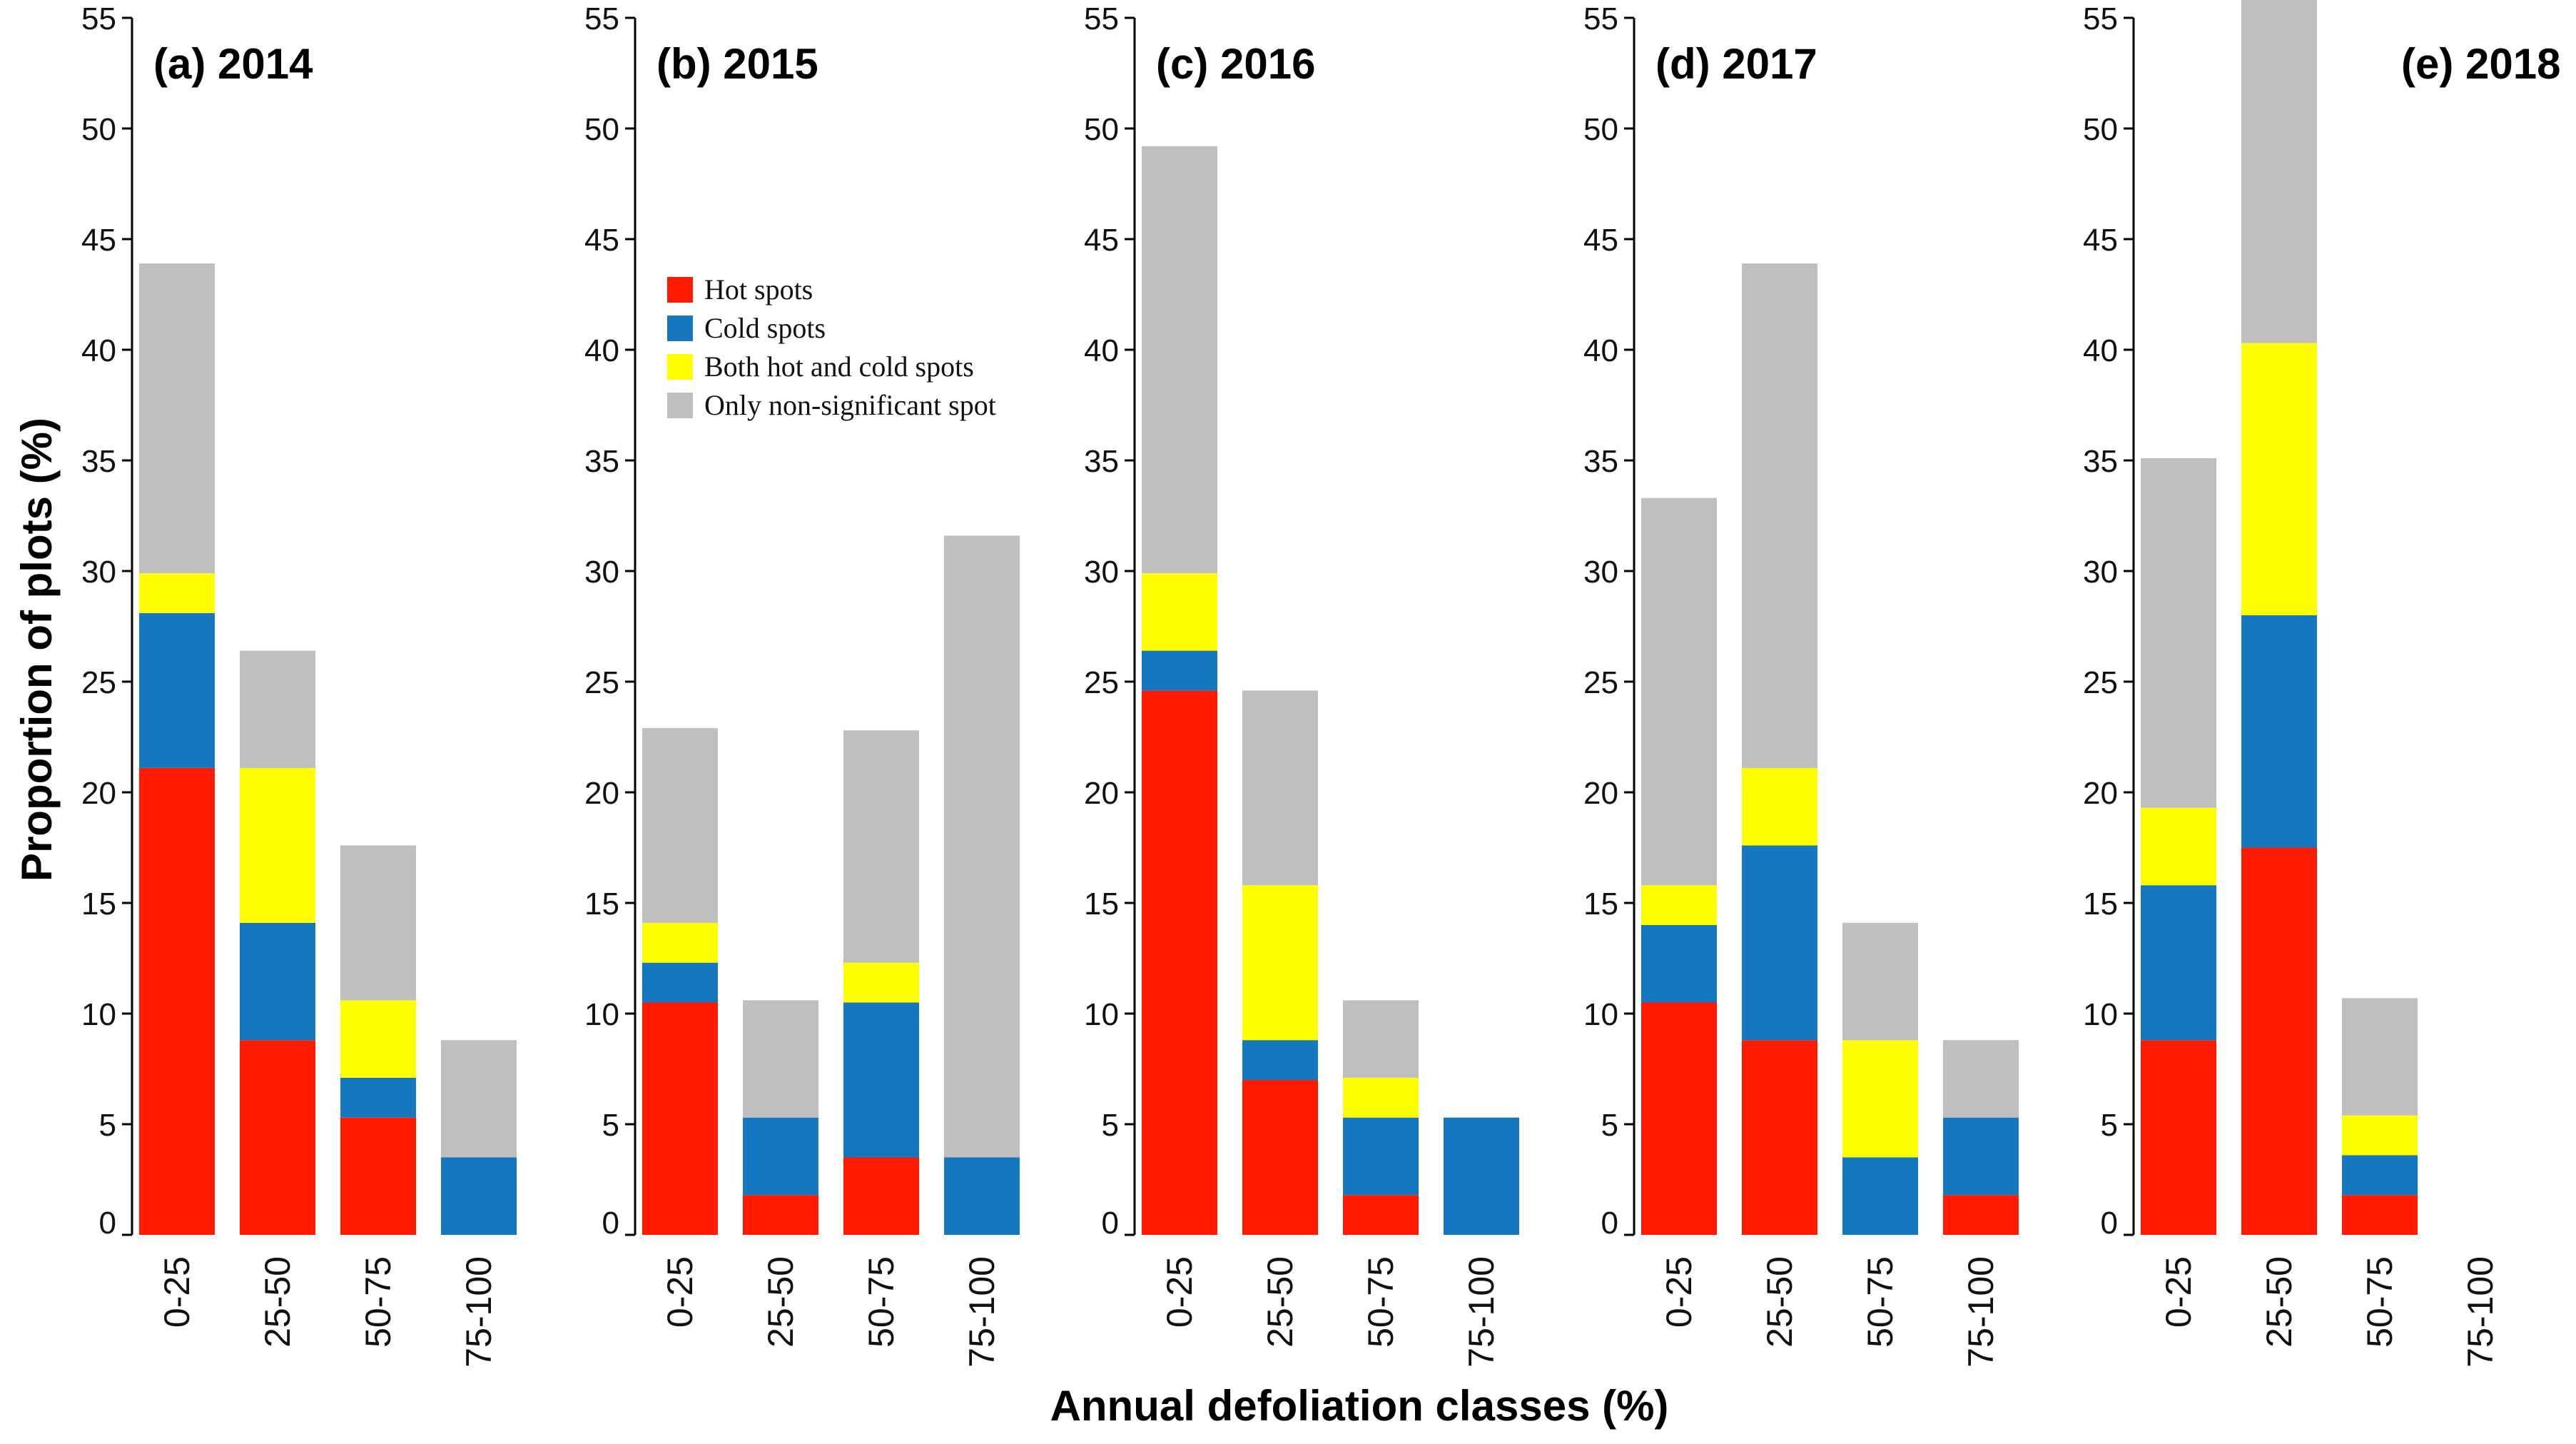 This screenshot has width=2576, height=1444. Describe the element at coordinates (737, 64) in the screenshot. I see `panel-title: (b) 2015` at that location.